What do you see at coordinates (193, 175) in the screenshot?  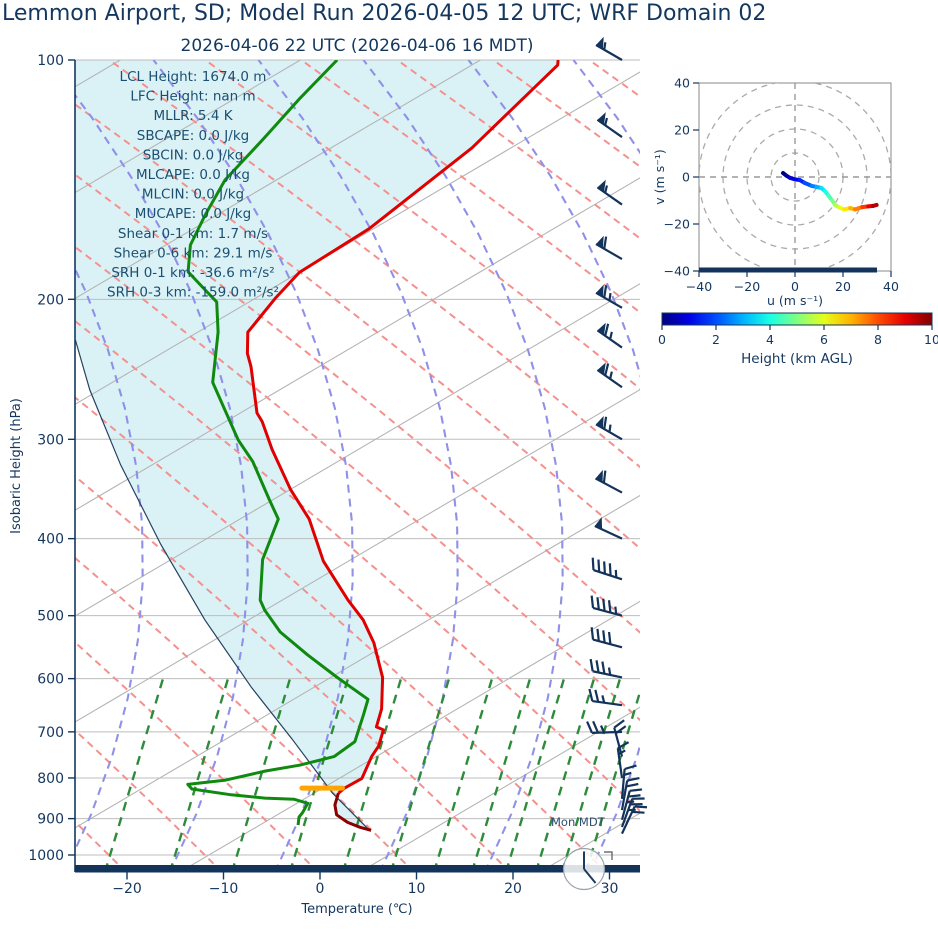 I see `stat-line: MLCAPE: 0.0 J/kg` at bounding box center [193, 175].